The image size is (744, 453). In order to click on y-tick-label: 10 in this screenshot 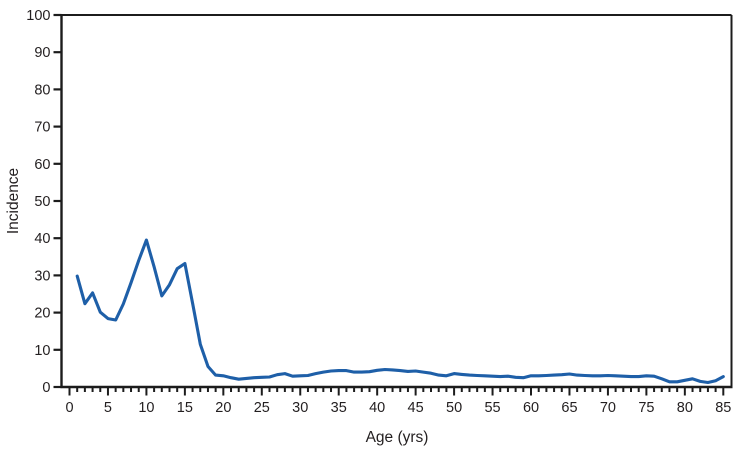, I will do `click(42, 351)`.